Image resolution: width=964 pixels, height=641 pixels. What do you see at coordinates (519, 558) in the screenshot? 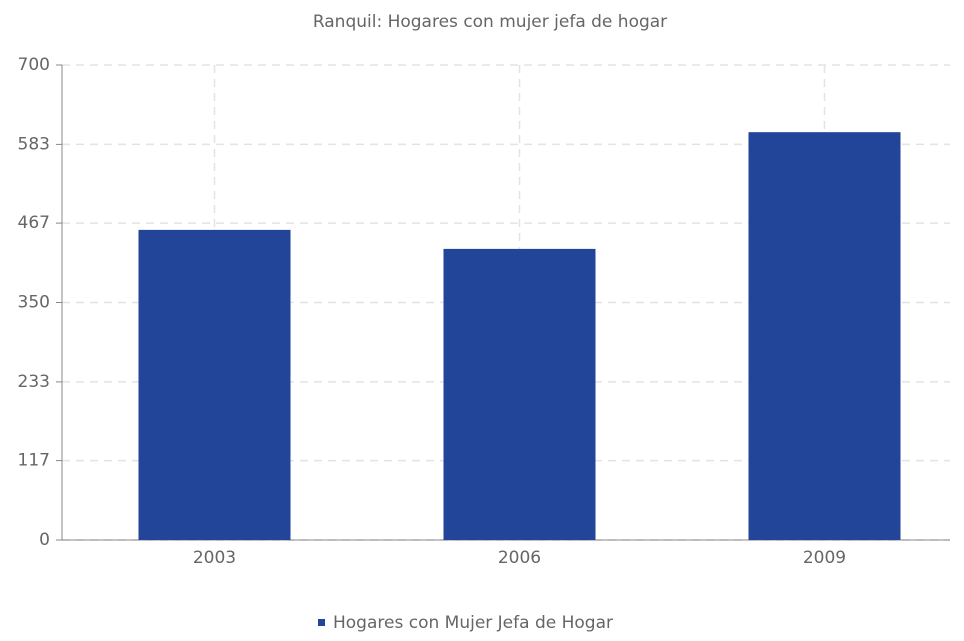
I see `x-tick-label: 2006` at bounding box center [519, 558].